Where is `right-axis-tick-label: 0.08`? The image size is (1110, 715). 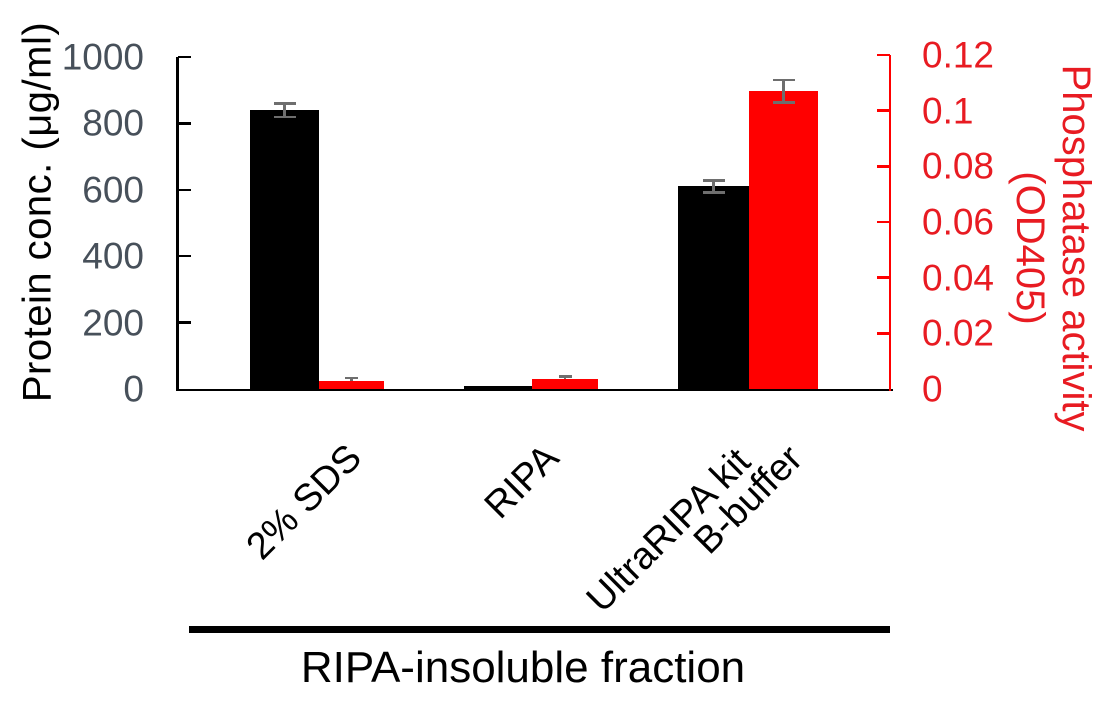 right-axis-tick-label: 0.08 is located at coordinates (958, 166).